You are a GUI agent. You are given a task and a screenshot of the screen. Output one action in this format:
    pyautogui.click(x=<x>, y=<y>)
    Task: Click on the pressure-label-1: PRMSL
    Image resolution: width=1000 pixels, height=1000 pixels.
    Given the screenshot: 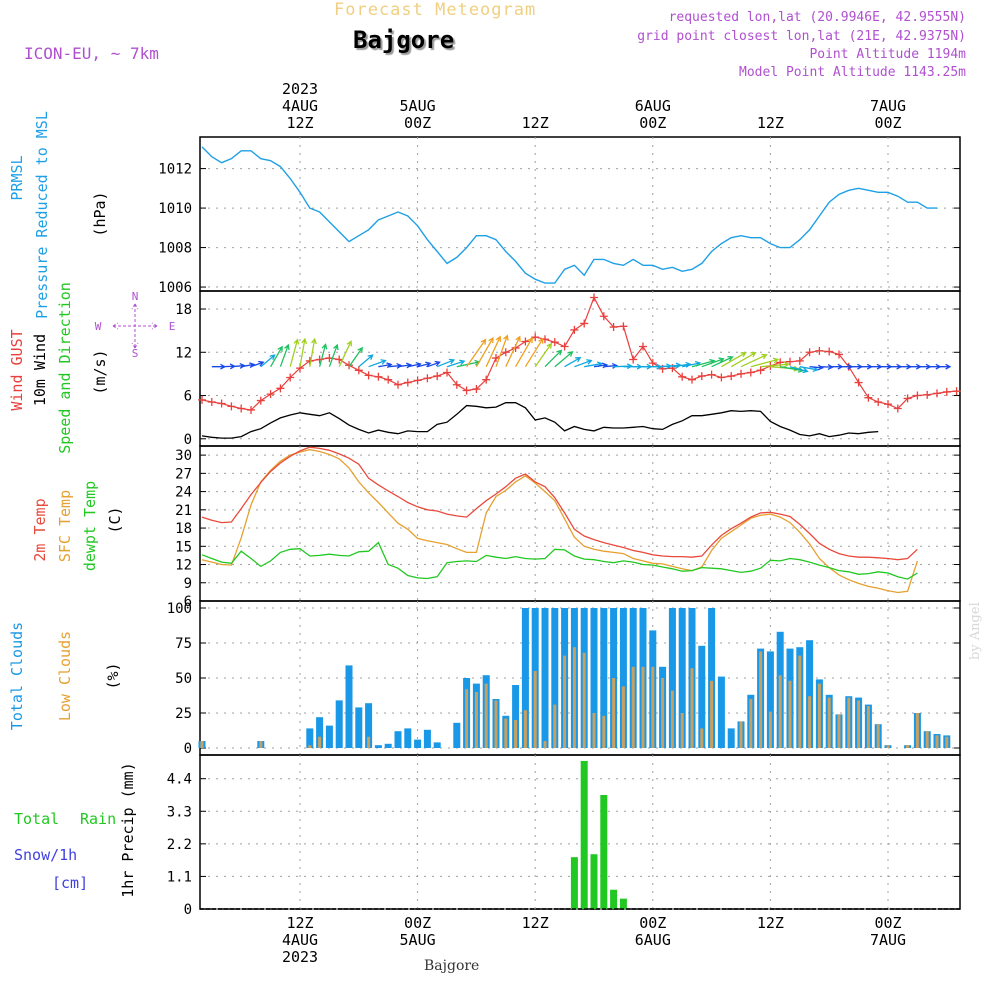 What is the action you would take?
    pyautogui.click(x=17, y=177)
    